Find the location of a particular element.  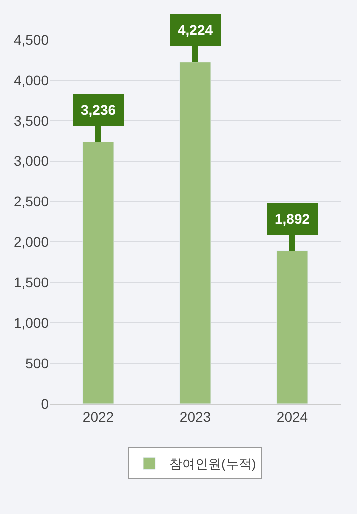

data-label: 3,236 is located at coordinates (98, 110).